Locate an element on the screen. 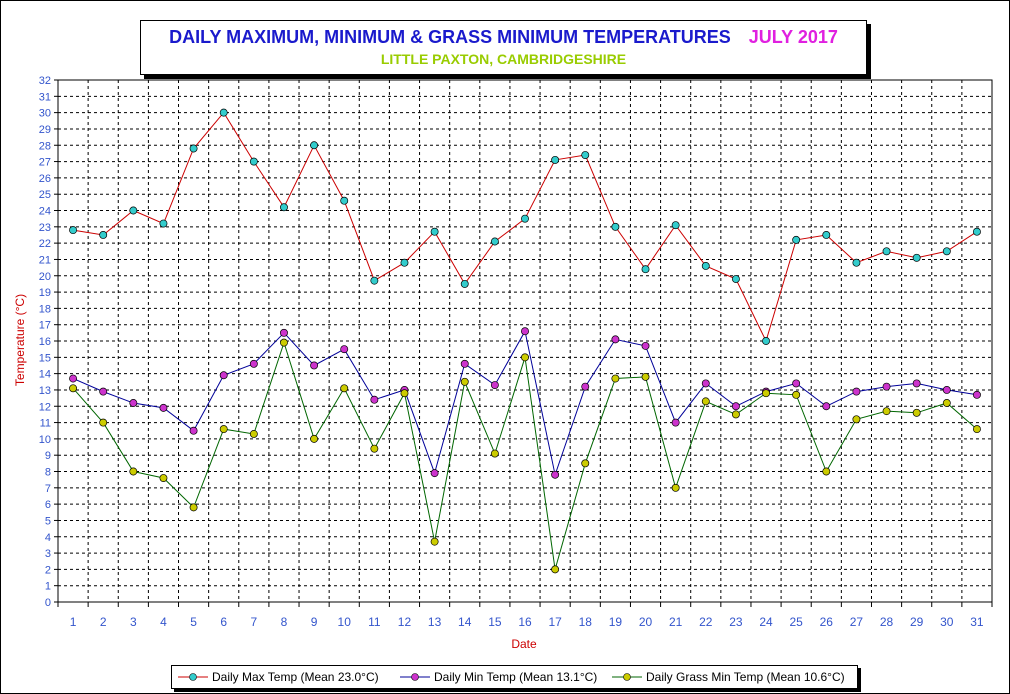 The height and width of the screenshot is (694, 1010). legend-item-grass: Daily Grass Min Temp (Mean 10.6°C) is located at coordinates (728, 677).